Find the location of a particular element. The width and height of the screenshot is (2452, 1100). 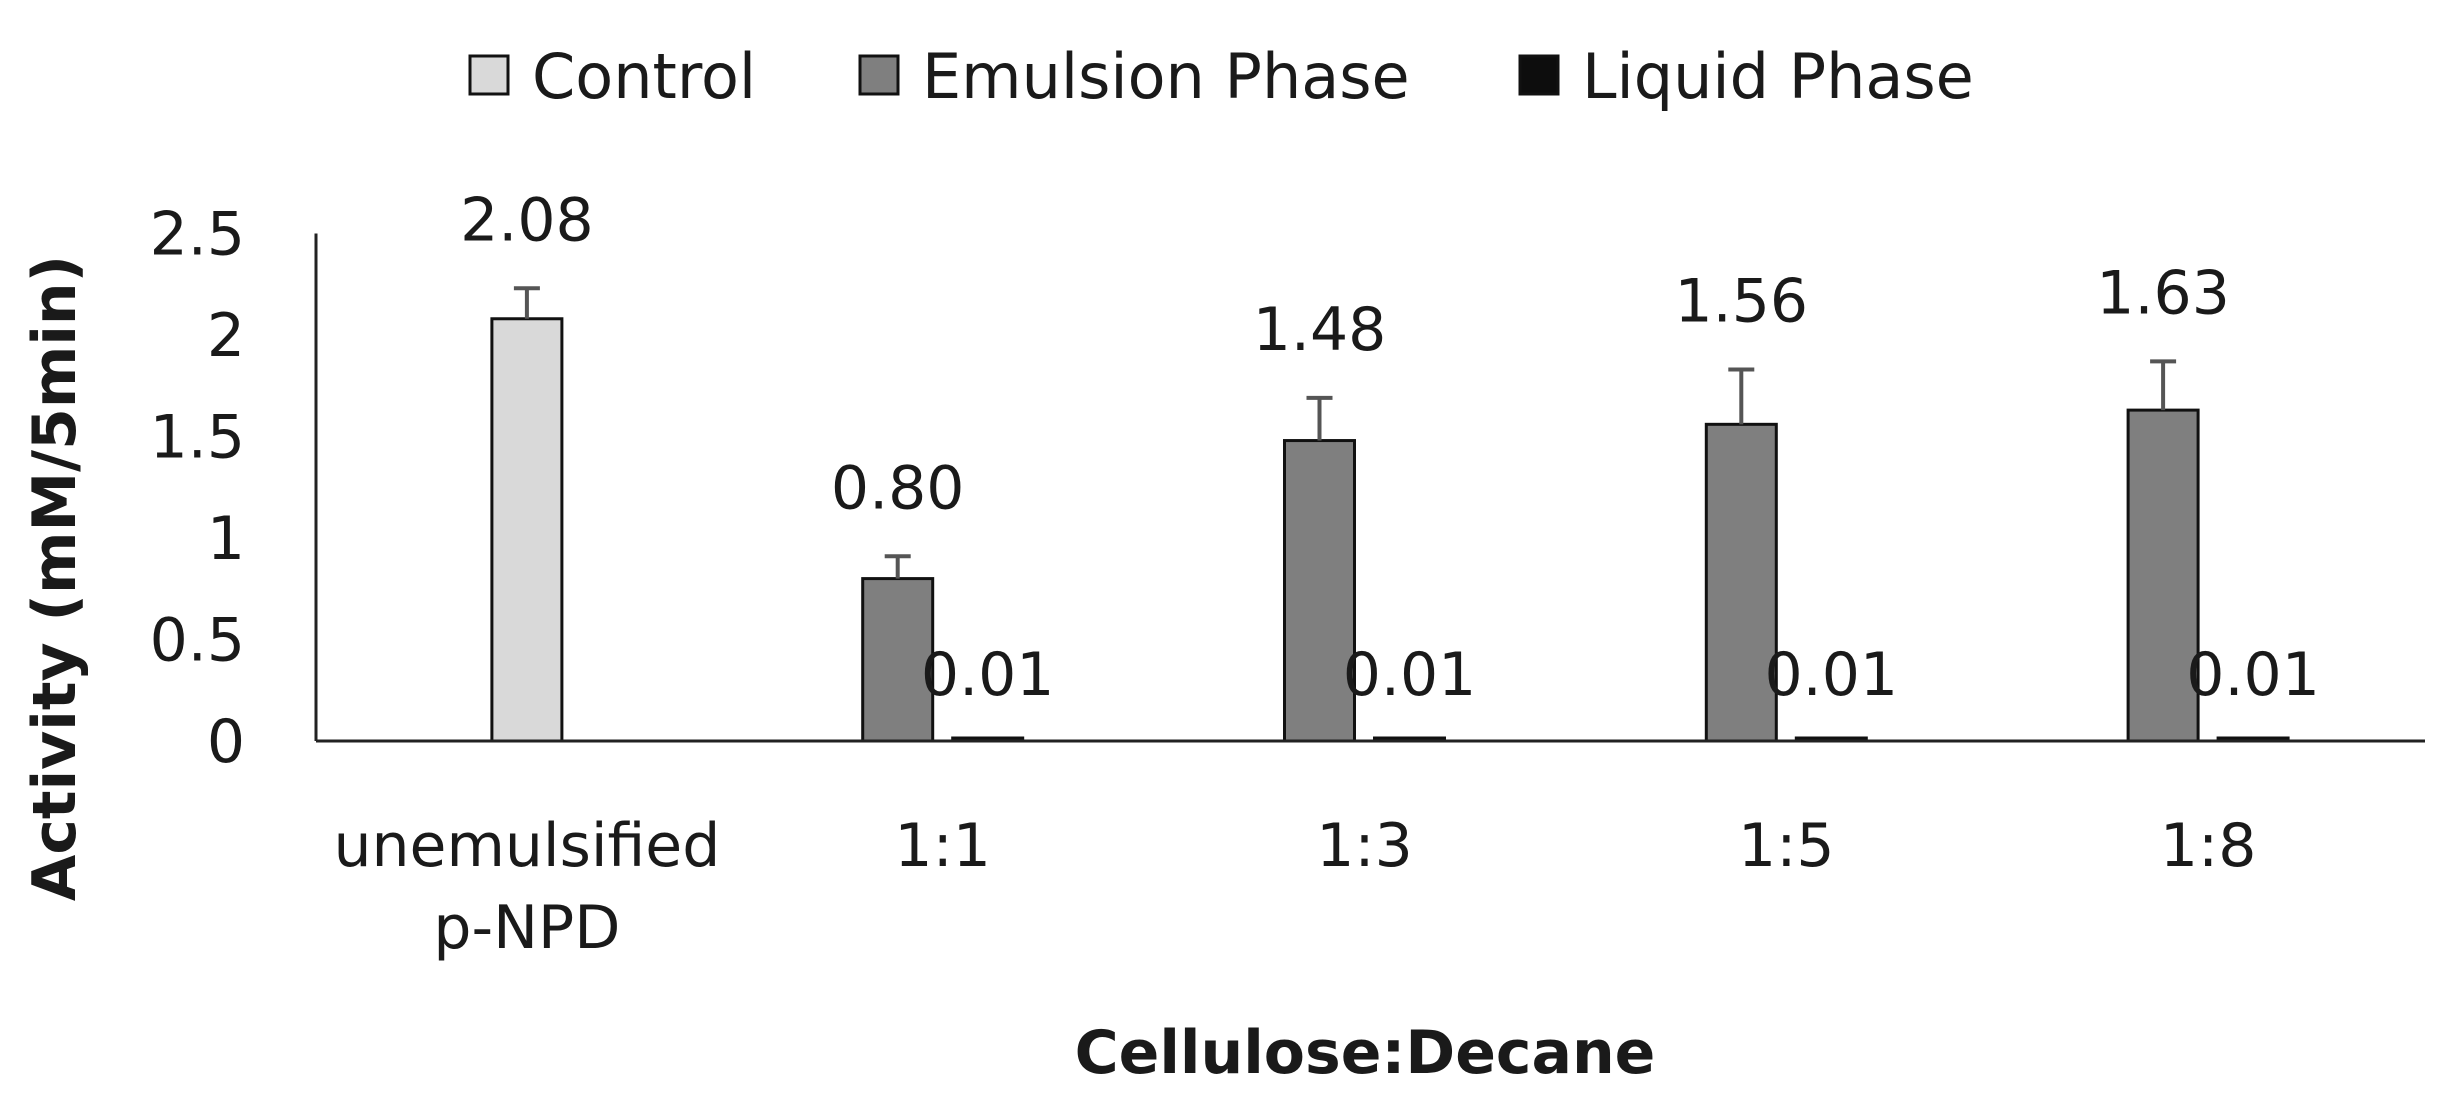

x-axis-label: Cellulose:Decane is located at coordinates (1365, 1053).